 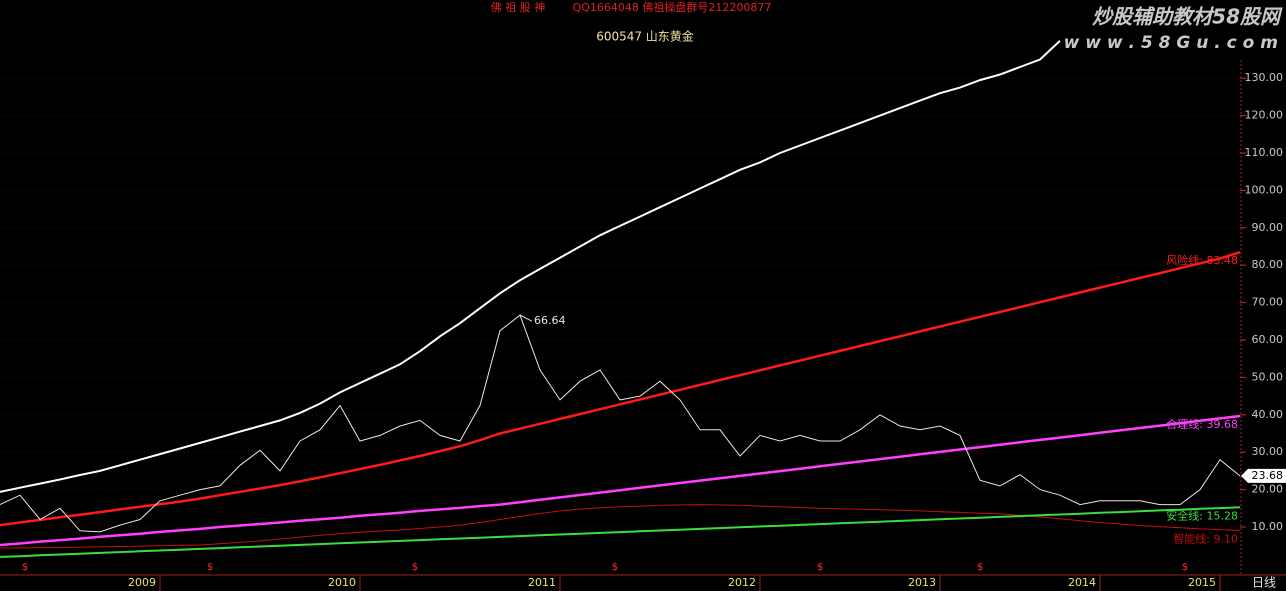 I want to click on price-tag-label: 23.68, so click(x=1268, y=475).